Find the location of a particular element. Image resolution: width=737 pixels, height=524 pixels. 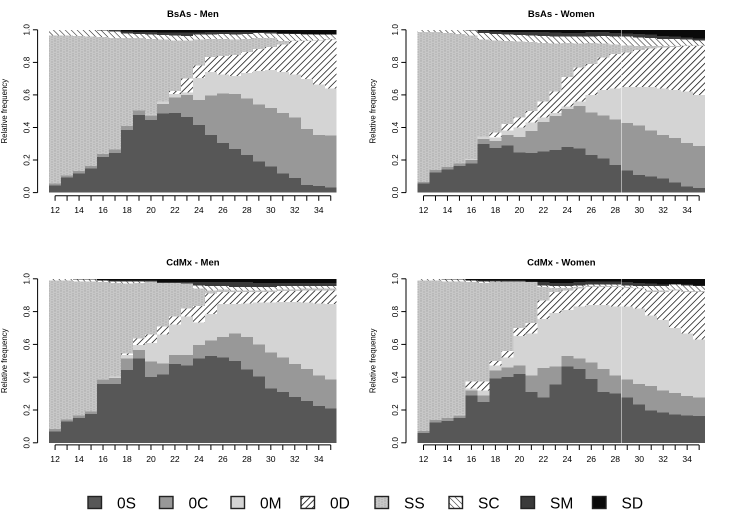

svg-text: CdMx - Men is located at coordinates (193, 263).